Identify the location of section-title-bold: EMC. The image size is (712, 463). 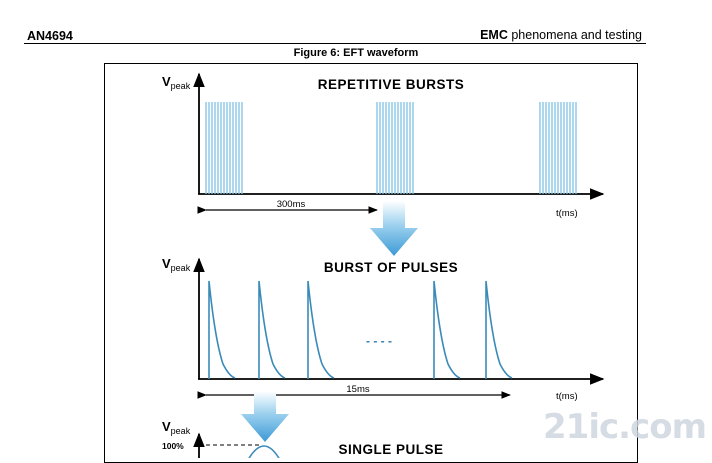
(494, 35).